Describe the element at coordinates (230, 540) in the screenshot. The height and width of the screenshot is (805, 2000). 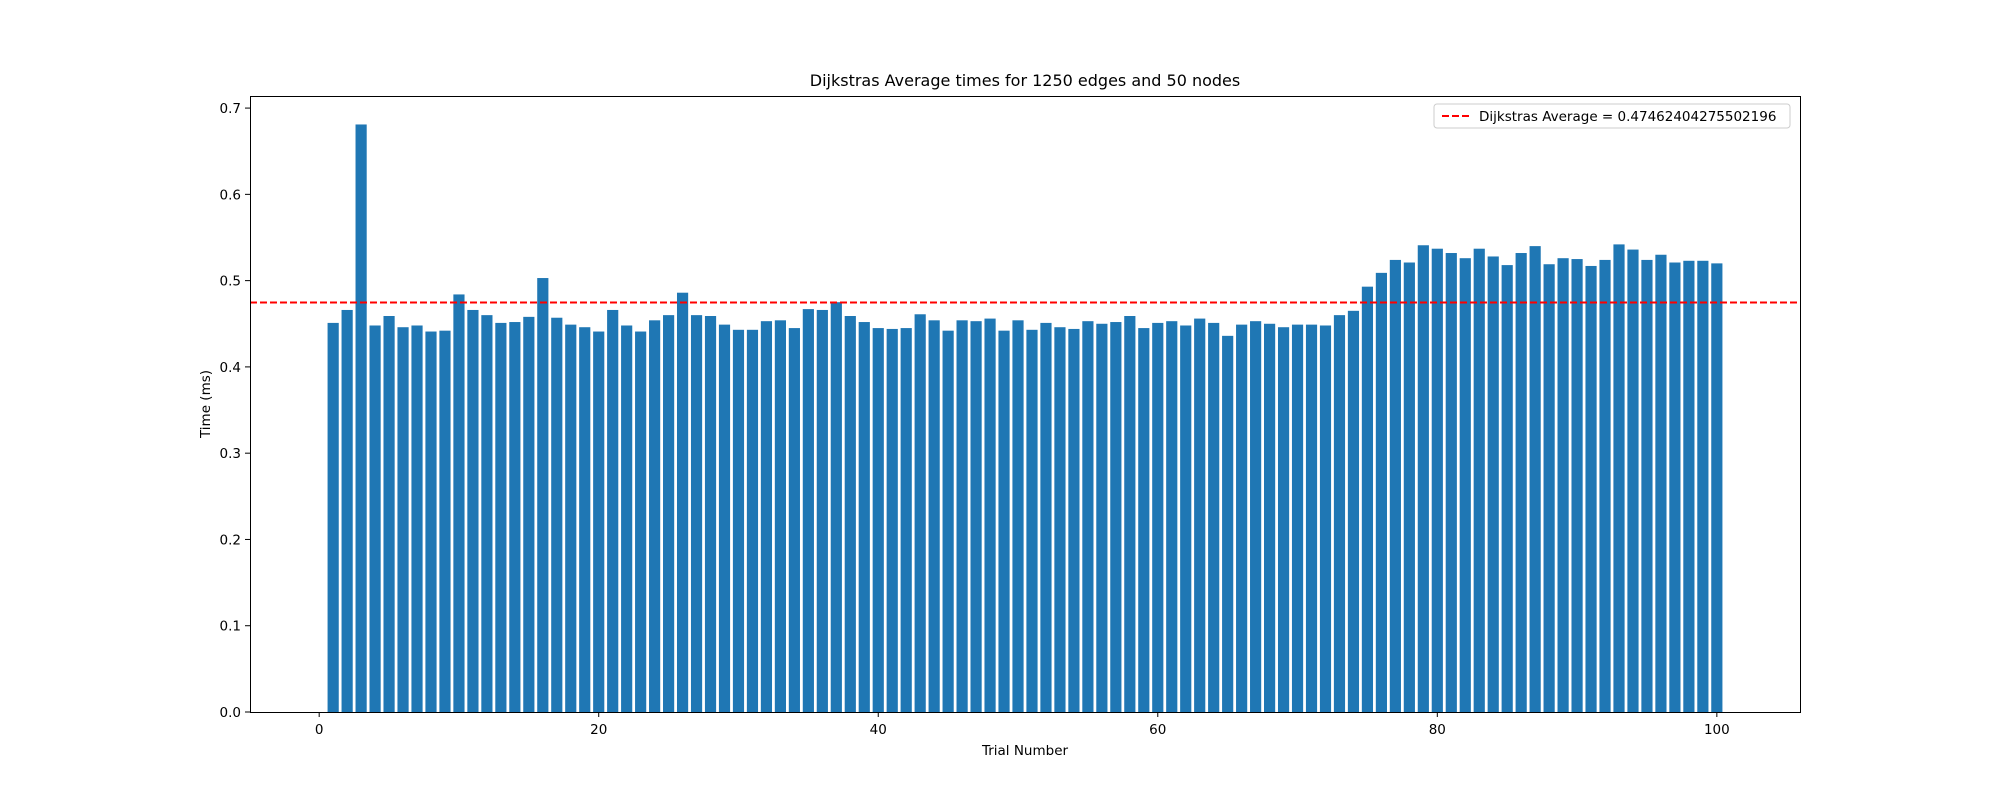
I see `y-tick-label: 0.2` at that location.